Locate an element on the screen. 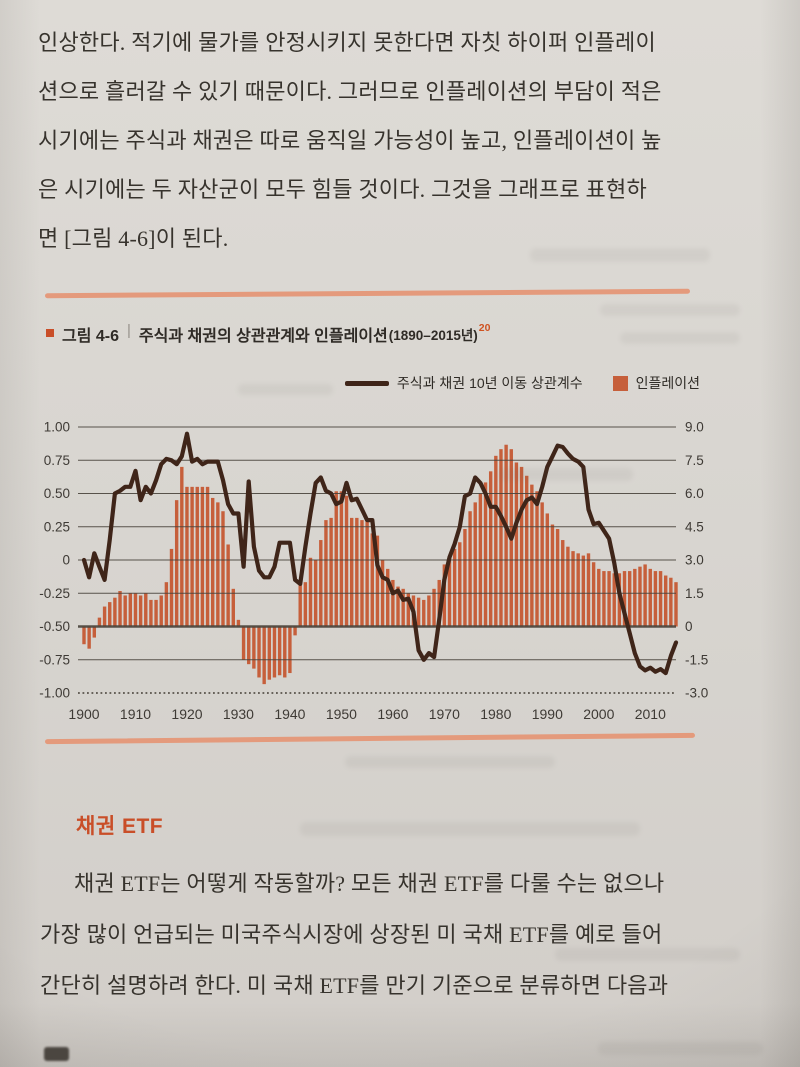  page-corner-mark is located at coordinates (56, 1054).